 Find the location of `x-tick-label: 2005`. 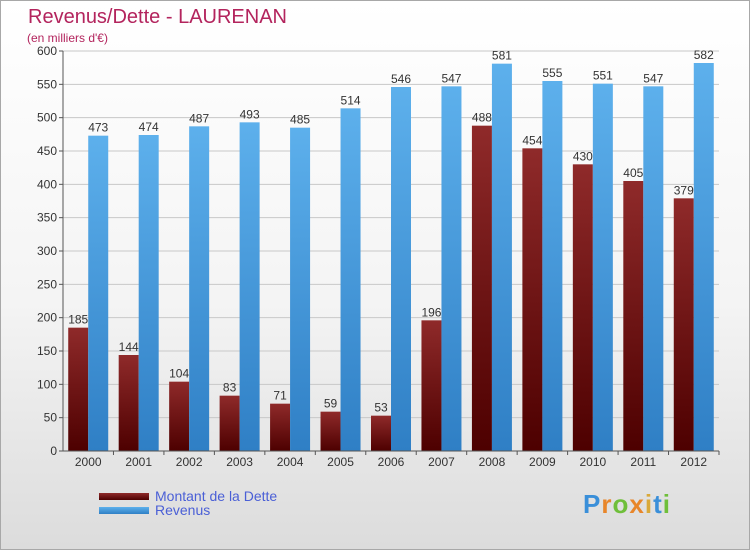

x-tick-label: 2005 is located at coordinates (340, 462).